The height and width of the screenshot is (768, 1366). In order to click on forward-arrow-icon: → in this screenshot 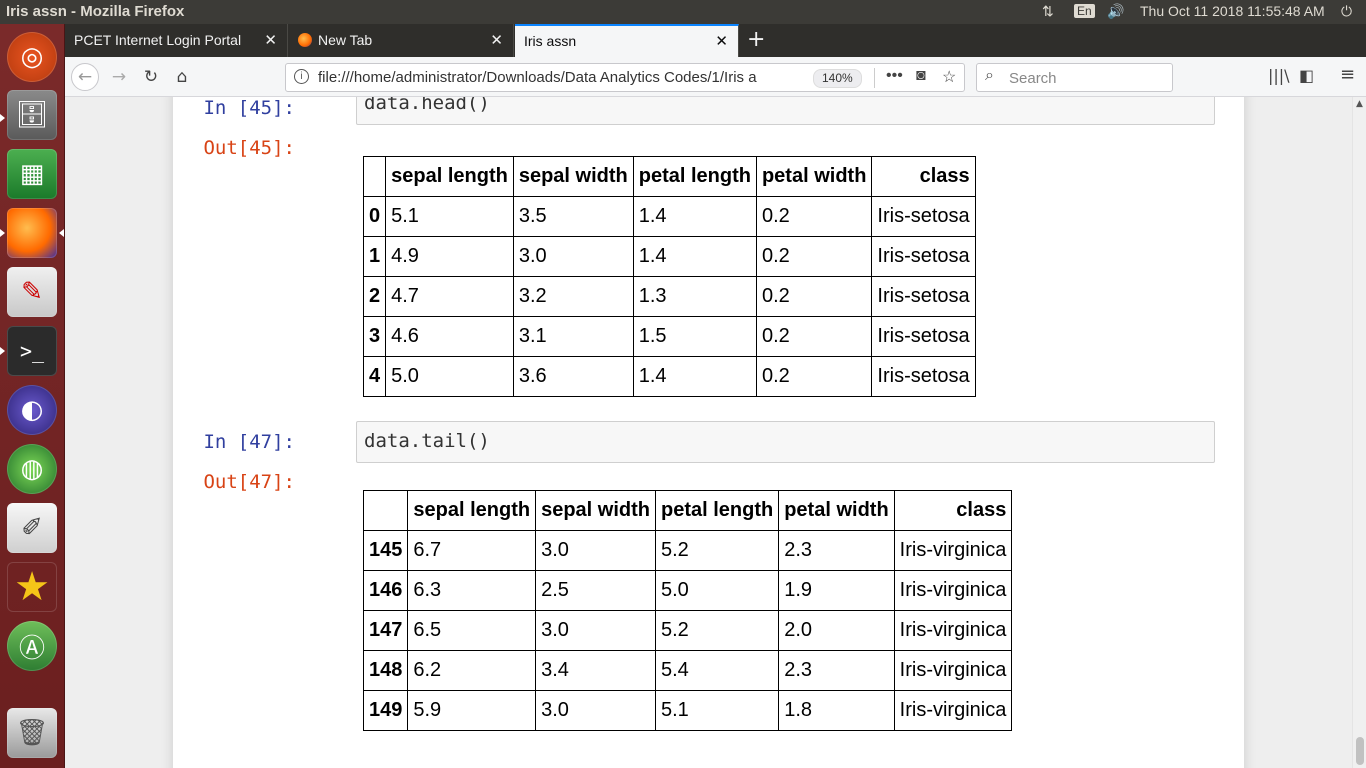, I will do `click(119, 77)`.